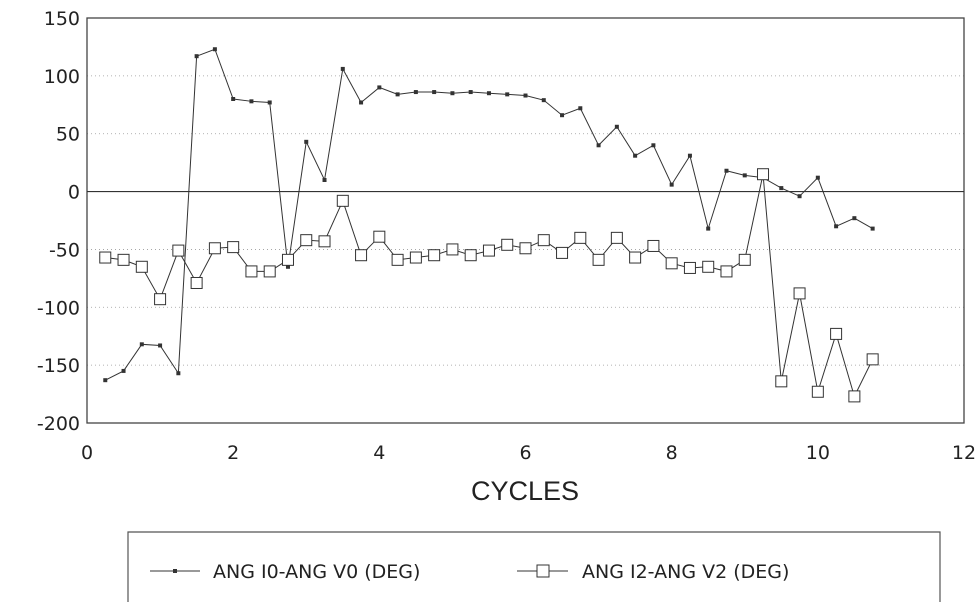  Describe the element at coordinates (525, 453) in the screenshot. I see `x-tick-label: 6` at that location.